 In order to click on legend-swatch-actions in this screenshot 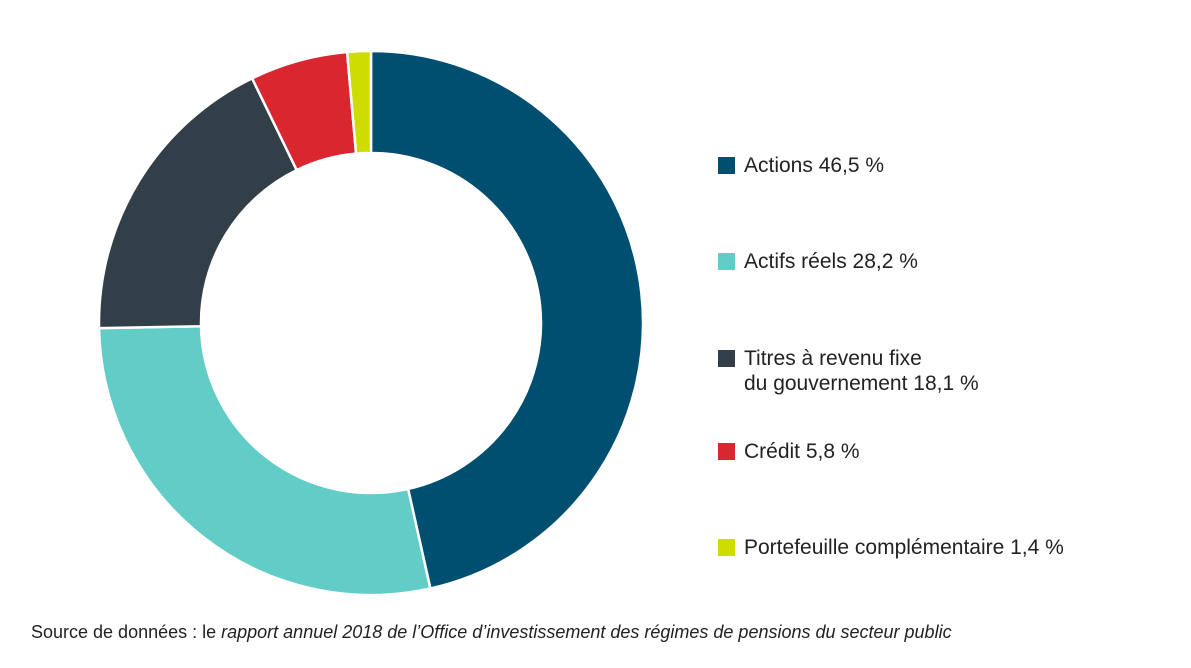, I will do `click(726, 165)`.